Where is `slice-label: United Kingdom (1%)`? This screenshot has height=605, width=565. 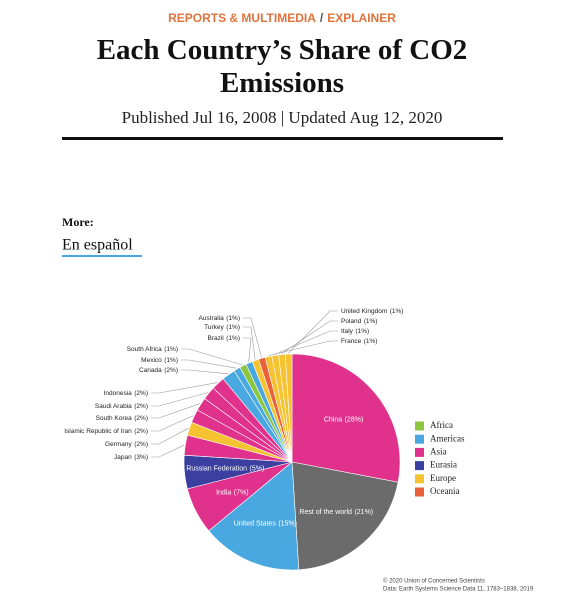
slice-label: United Kingdom (1%) is located at coordinates (372, 311).